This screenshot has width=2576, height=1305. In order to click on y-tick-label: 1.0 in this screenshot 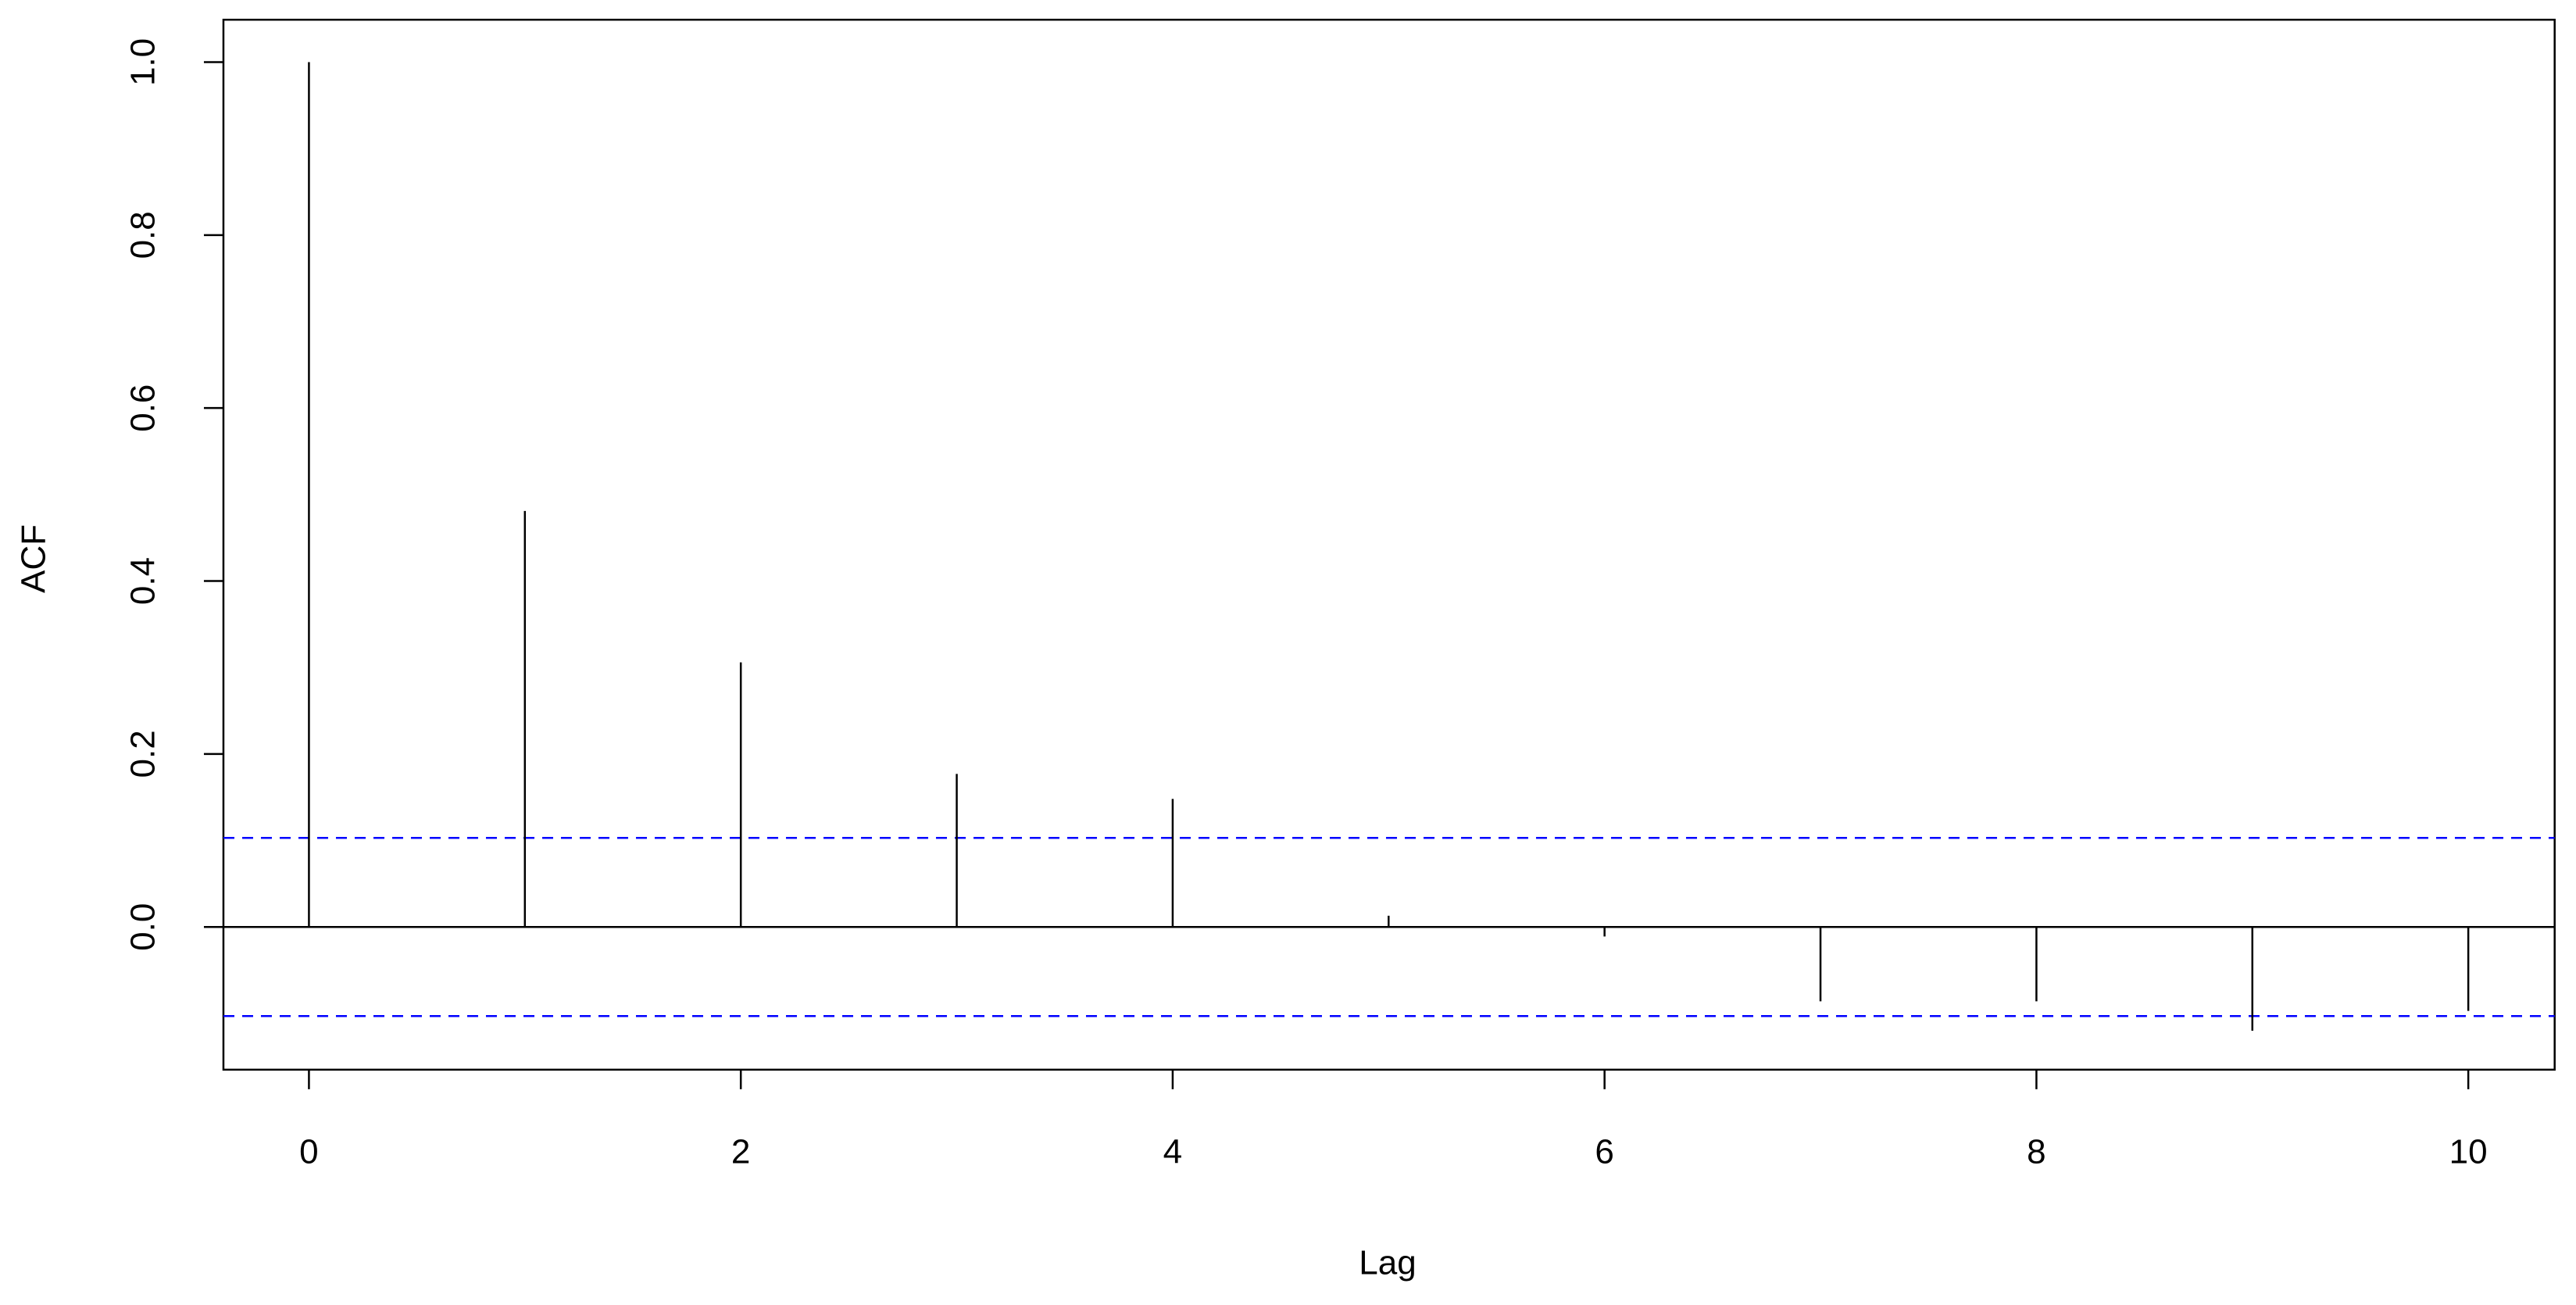, I will do `click(144, 62)`.